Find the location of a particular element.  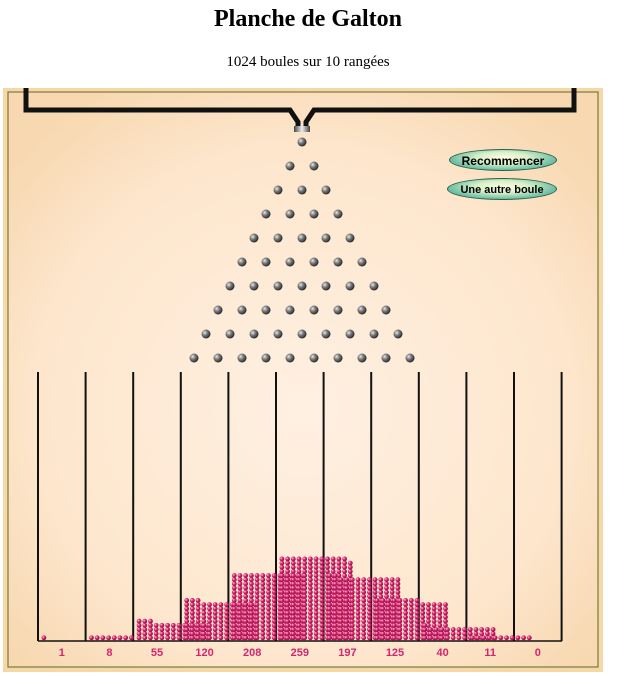

another-ball-button: Une autre boule is located at coordinates (502, 189).